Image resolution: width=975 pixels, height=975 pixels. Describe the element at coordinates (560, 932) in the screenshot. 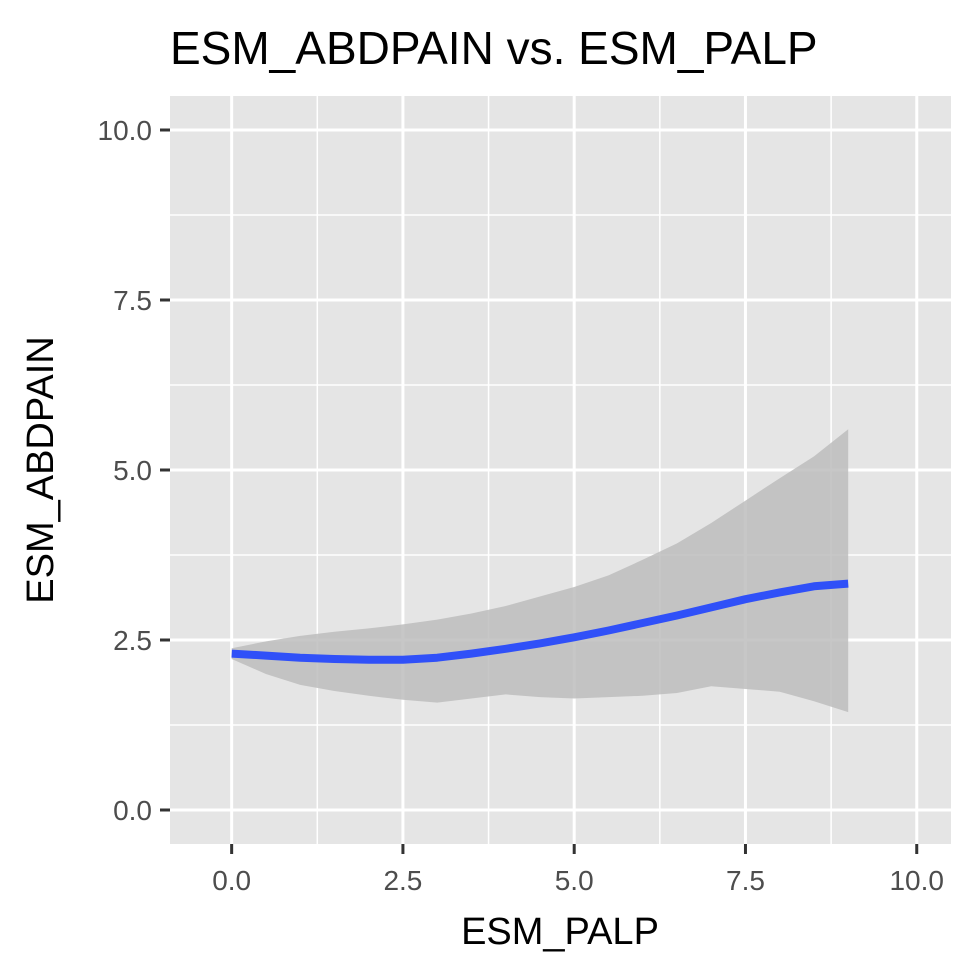

I see `x-axis-title: ESM_PALP` at that location.